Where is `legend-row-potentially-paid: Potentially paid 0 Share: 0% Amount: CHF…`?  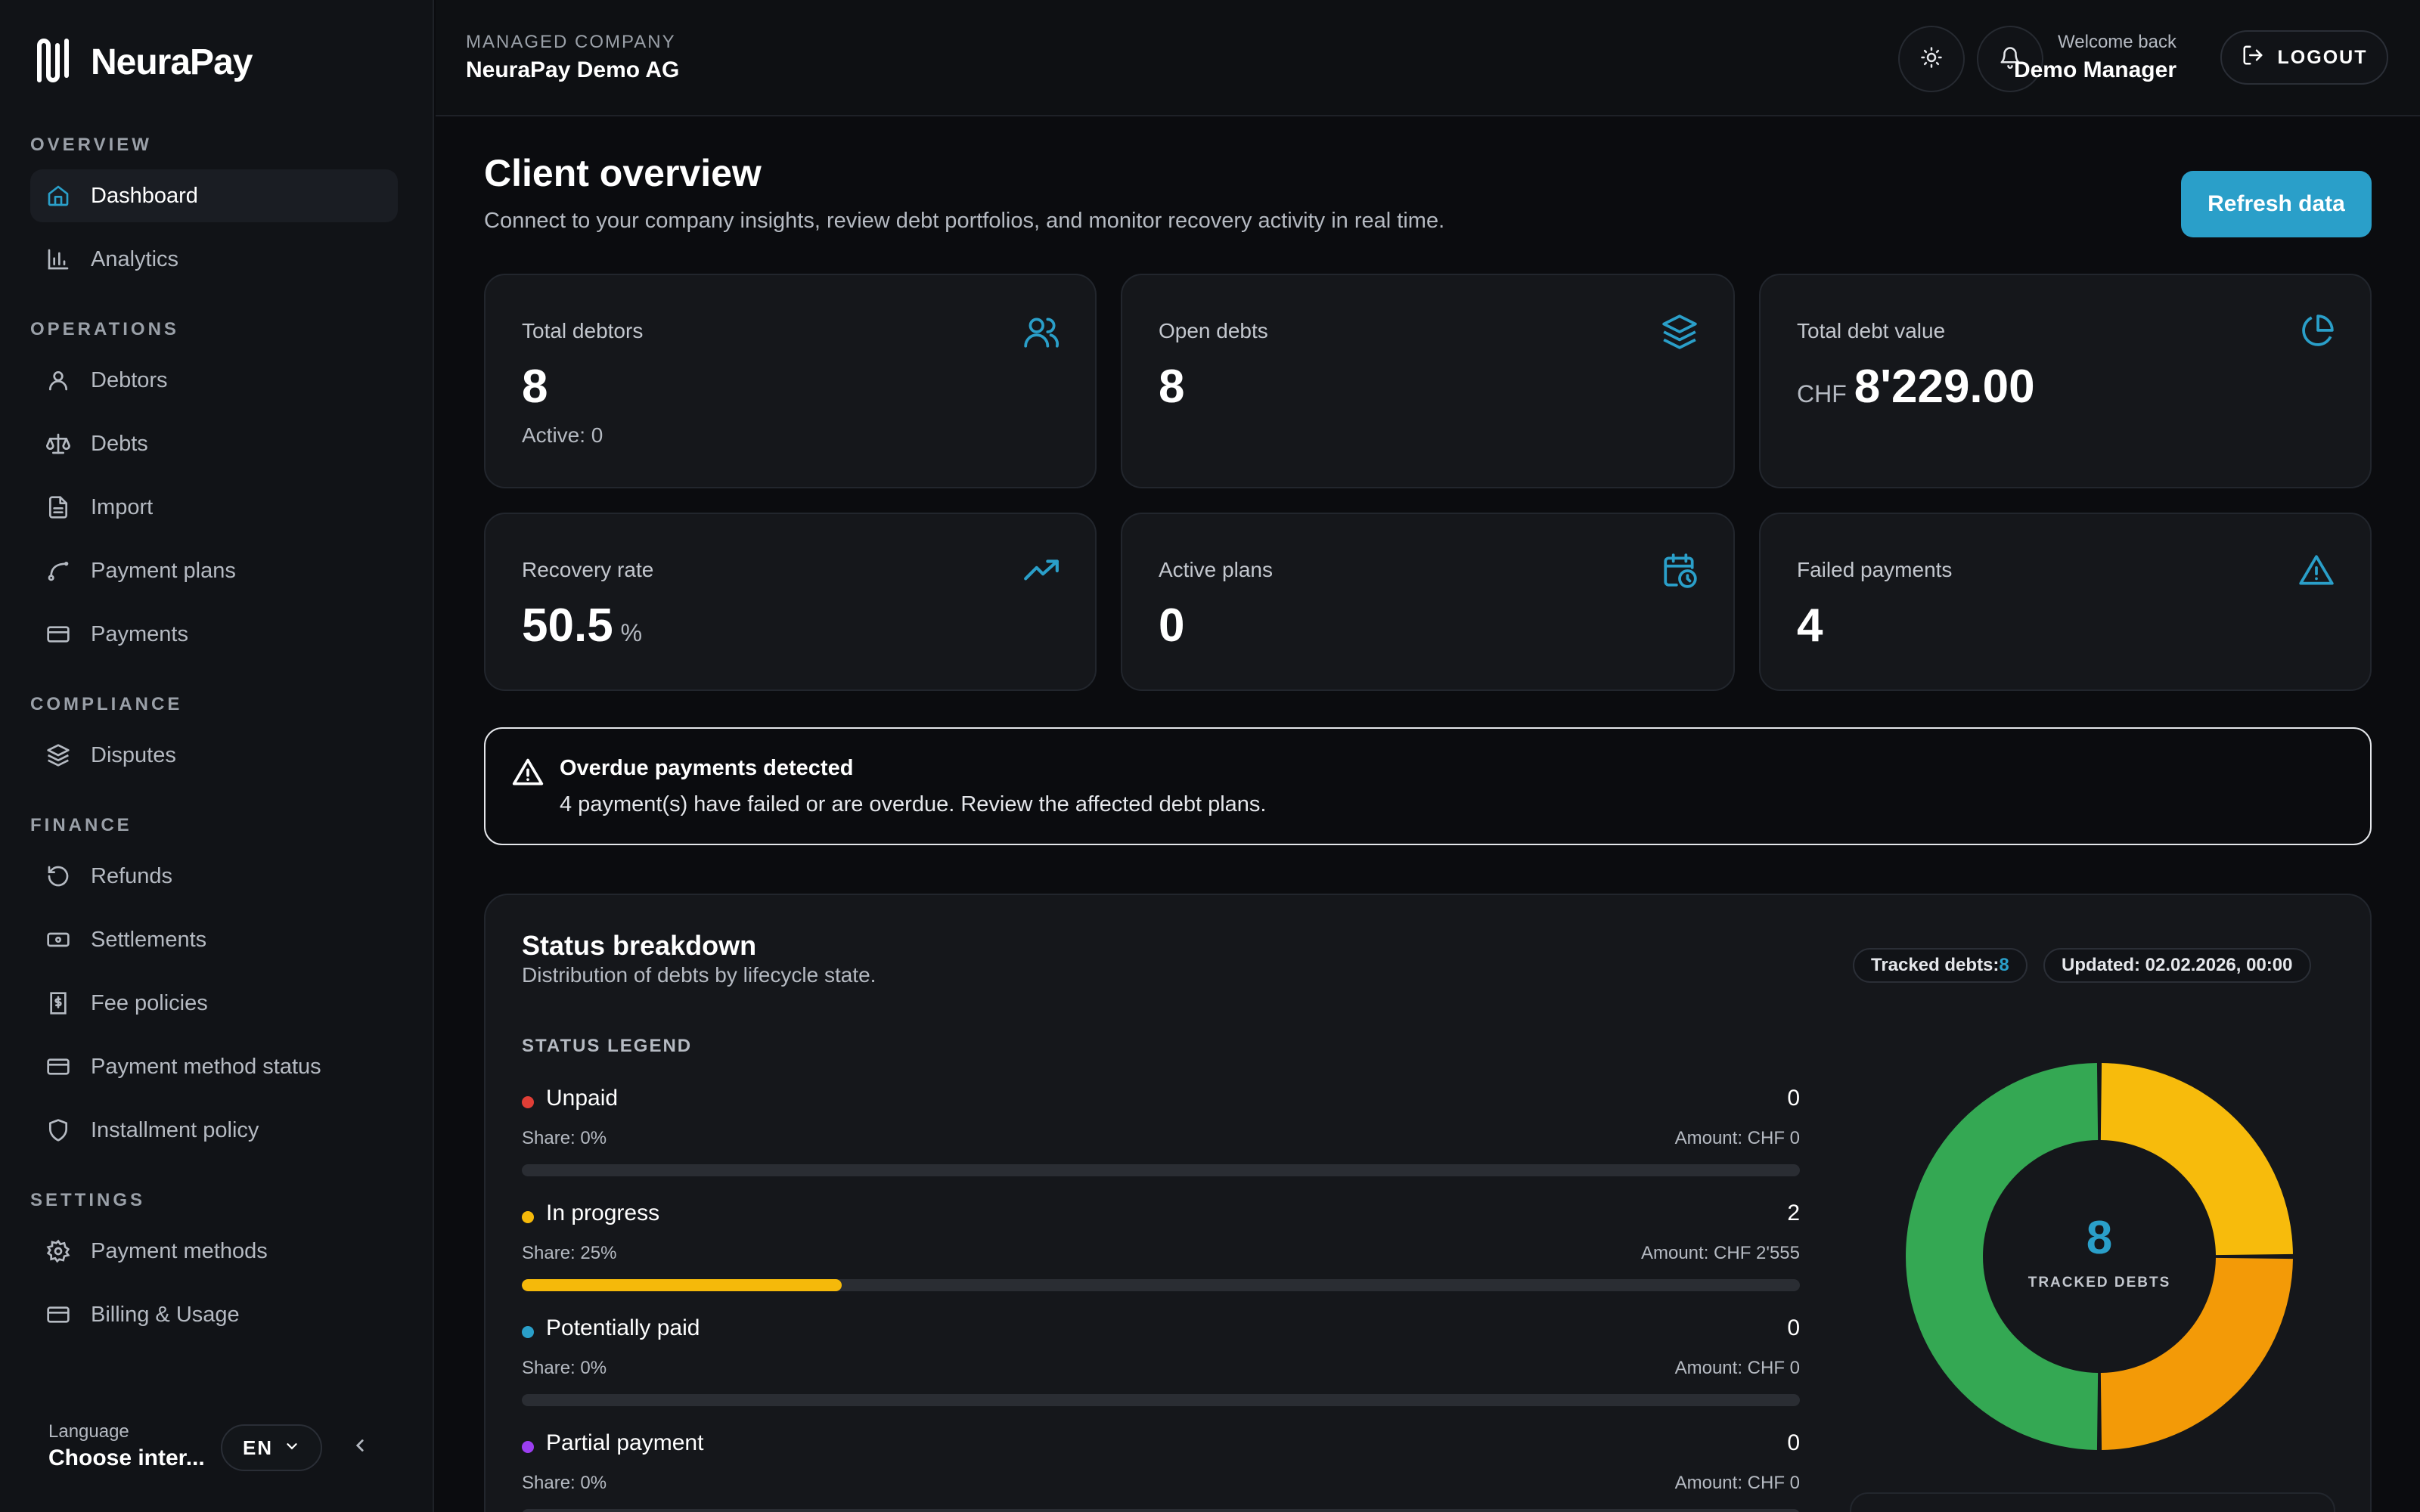 legend-row-potentially-paid: Potentially paid 0 Share: 0% Amount: CHF… is located at coordinates (1161, 1368).